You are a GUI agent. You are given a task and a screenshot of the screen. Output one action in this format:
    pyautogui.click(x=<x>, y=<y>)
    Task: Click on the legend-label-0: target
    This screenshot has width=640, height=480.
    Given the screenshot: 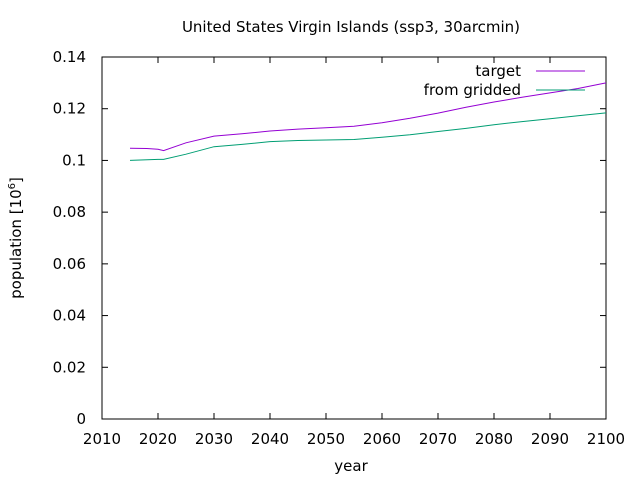 What is the action you would take?
    pyautogui.click(x=498, y=71)
    